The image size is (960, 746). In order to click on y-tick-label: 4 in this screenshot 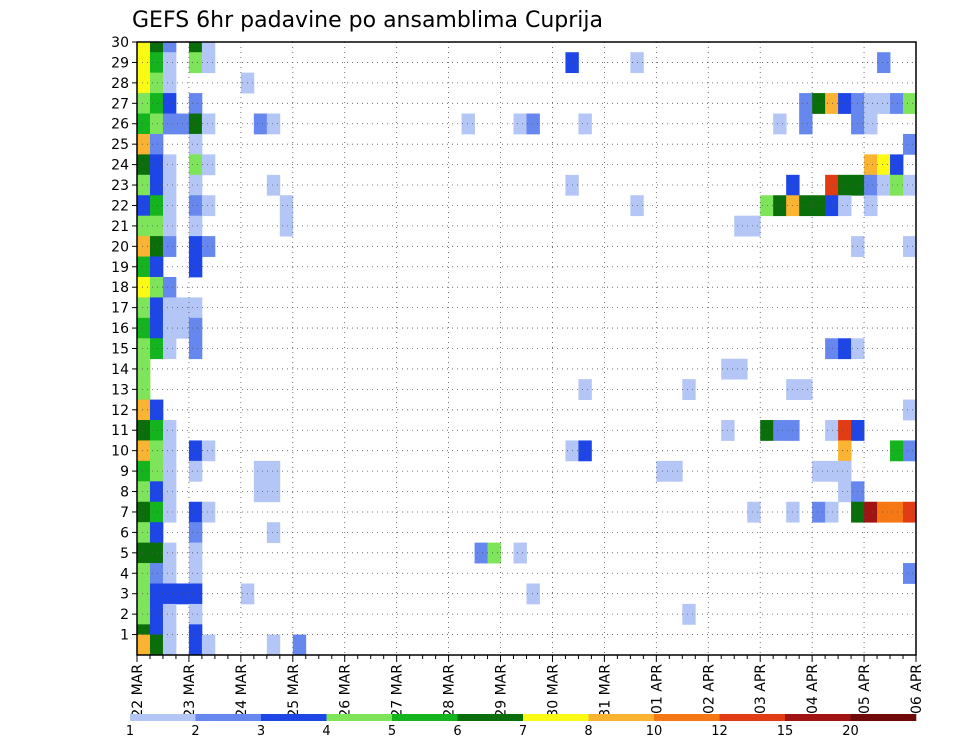, I will do `click(124, 574)`.